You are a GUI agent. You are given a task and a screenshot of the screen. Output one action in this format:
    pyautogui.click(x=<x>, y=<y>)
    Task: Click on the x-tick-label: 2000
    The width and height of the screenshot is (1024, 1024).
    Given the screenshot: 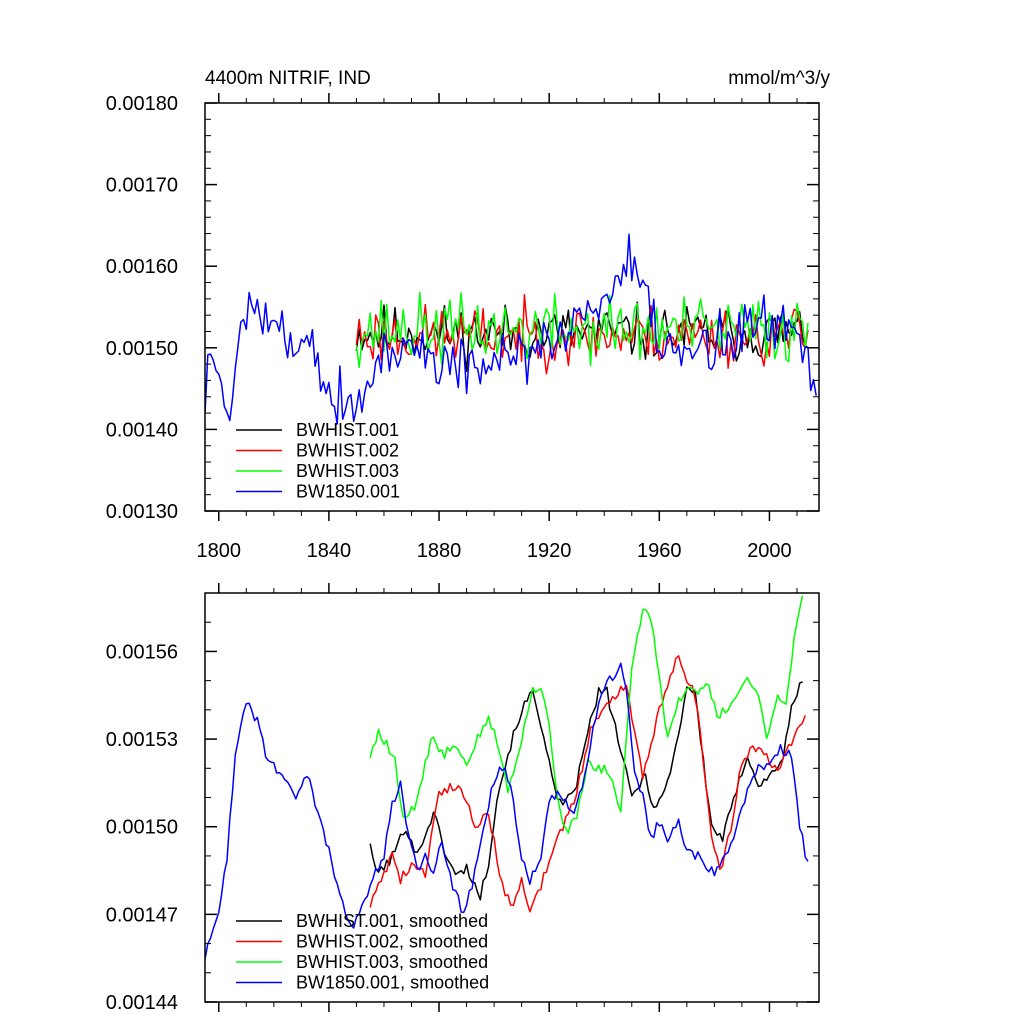 What is the action you would take?
    pyautogui.click(x=769, y=551)
    